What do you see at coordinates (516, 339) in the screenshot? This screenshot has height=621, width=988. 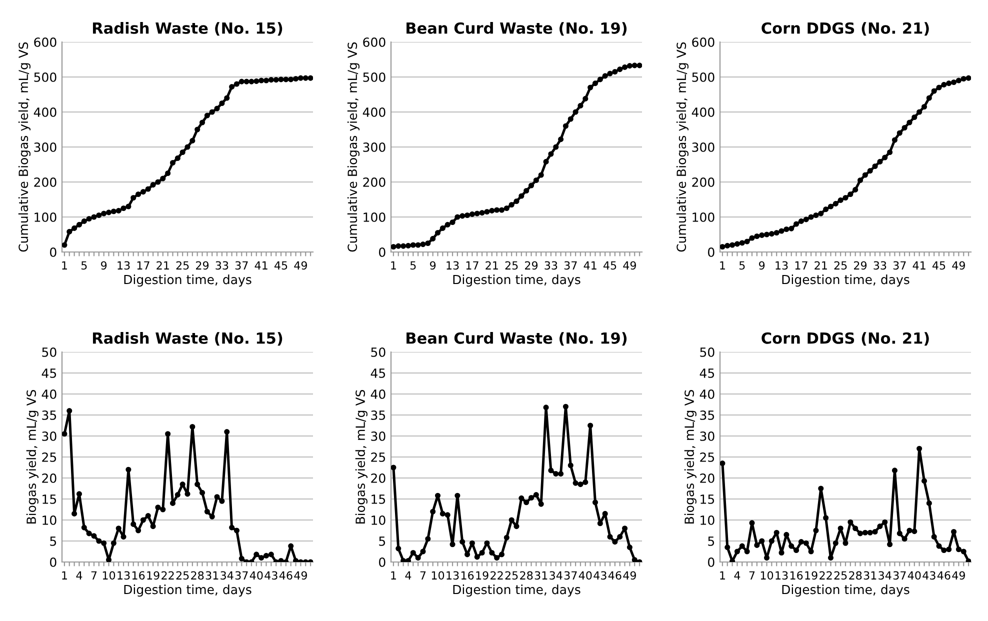 I see `chart-title: Bean Curd Waste (No. 19)` at bounding box center [516, 339].